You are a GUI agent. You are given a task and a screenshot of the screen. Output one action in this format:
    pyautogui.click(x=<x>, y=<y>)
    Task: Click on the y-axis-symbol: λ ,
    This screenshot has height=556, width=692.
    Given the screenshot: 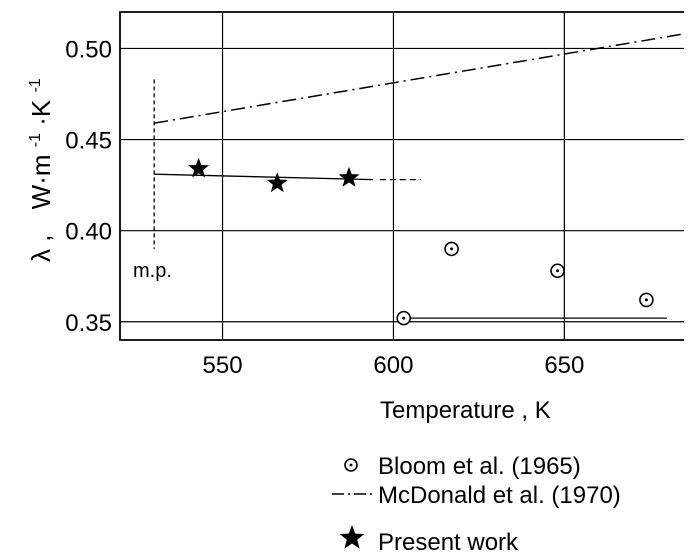 What is the action you would take?
    pyautogui.click(x=41, y=248)
    